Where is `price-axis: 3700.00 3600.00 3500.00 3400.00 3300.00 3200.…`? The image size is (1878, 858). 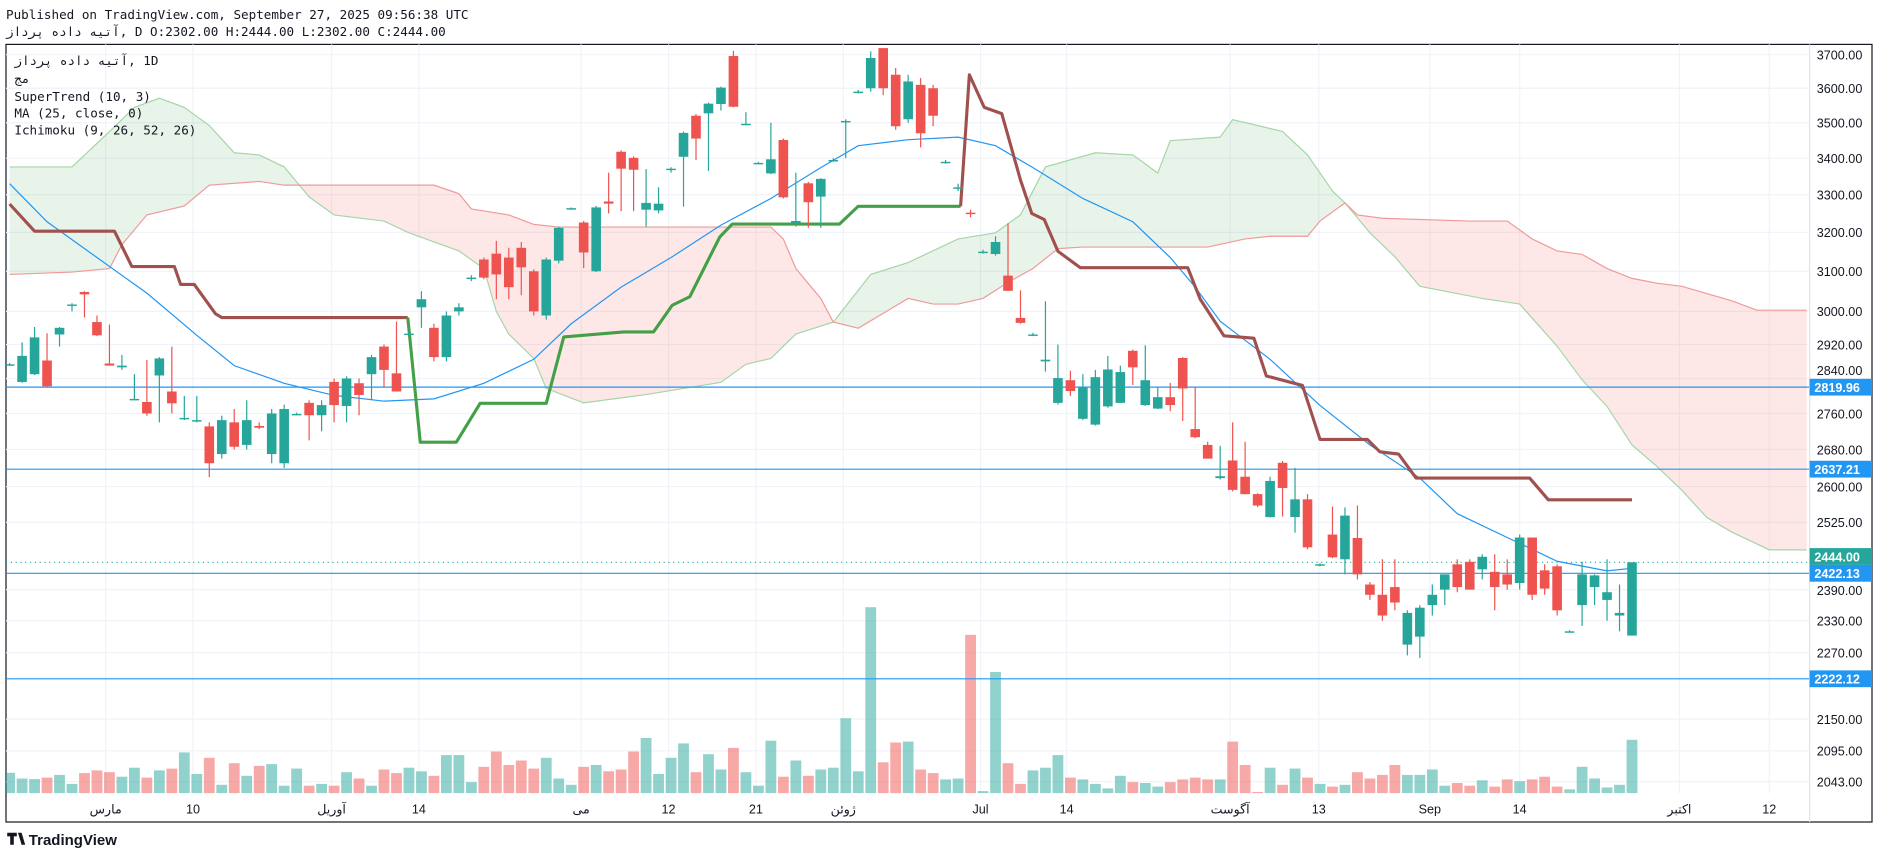
price-axis: 3700.00 3600.00 3500.00 3400.00 3300.00 3200.… is located at coordinates (1840, 419).